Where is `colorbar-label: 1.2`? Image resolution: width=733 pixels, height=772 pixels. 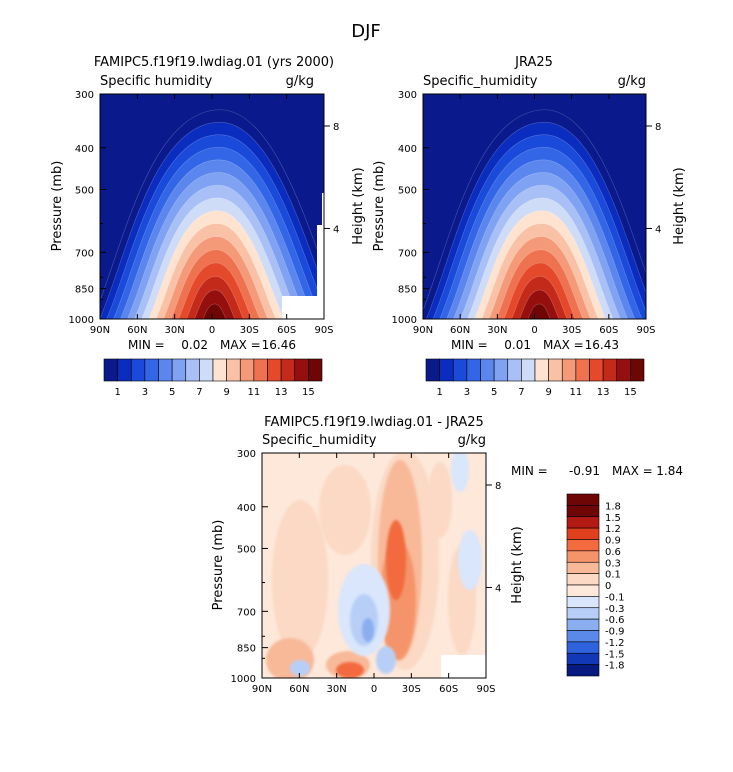
colorbar-label: 1.2 is located at coordinates (613, 529).